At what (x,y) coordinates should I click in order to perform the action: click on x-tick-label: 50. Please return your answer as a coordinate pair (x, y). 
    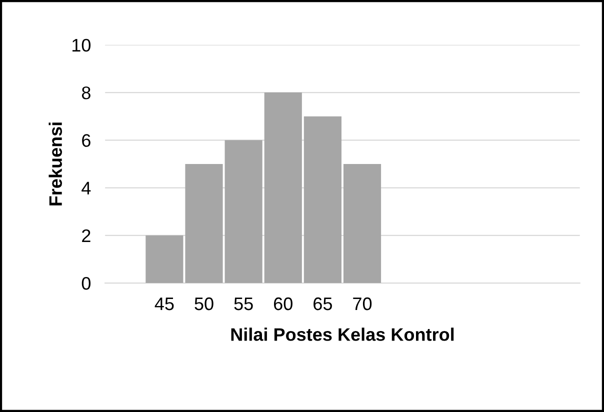
    Looking at the image, I should click on (204, 303).